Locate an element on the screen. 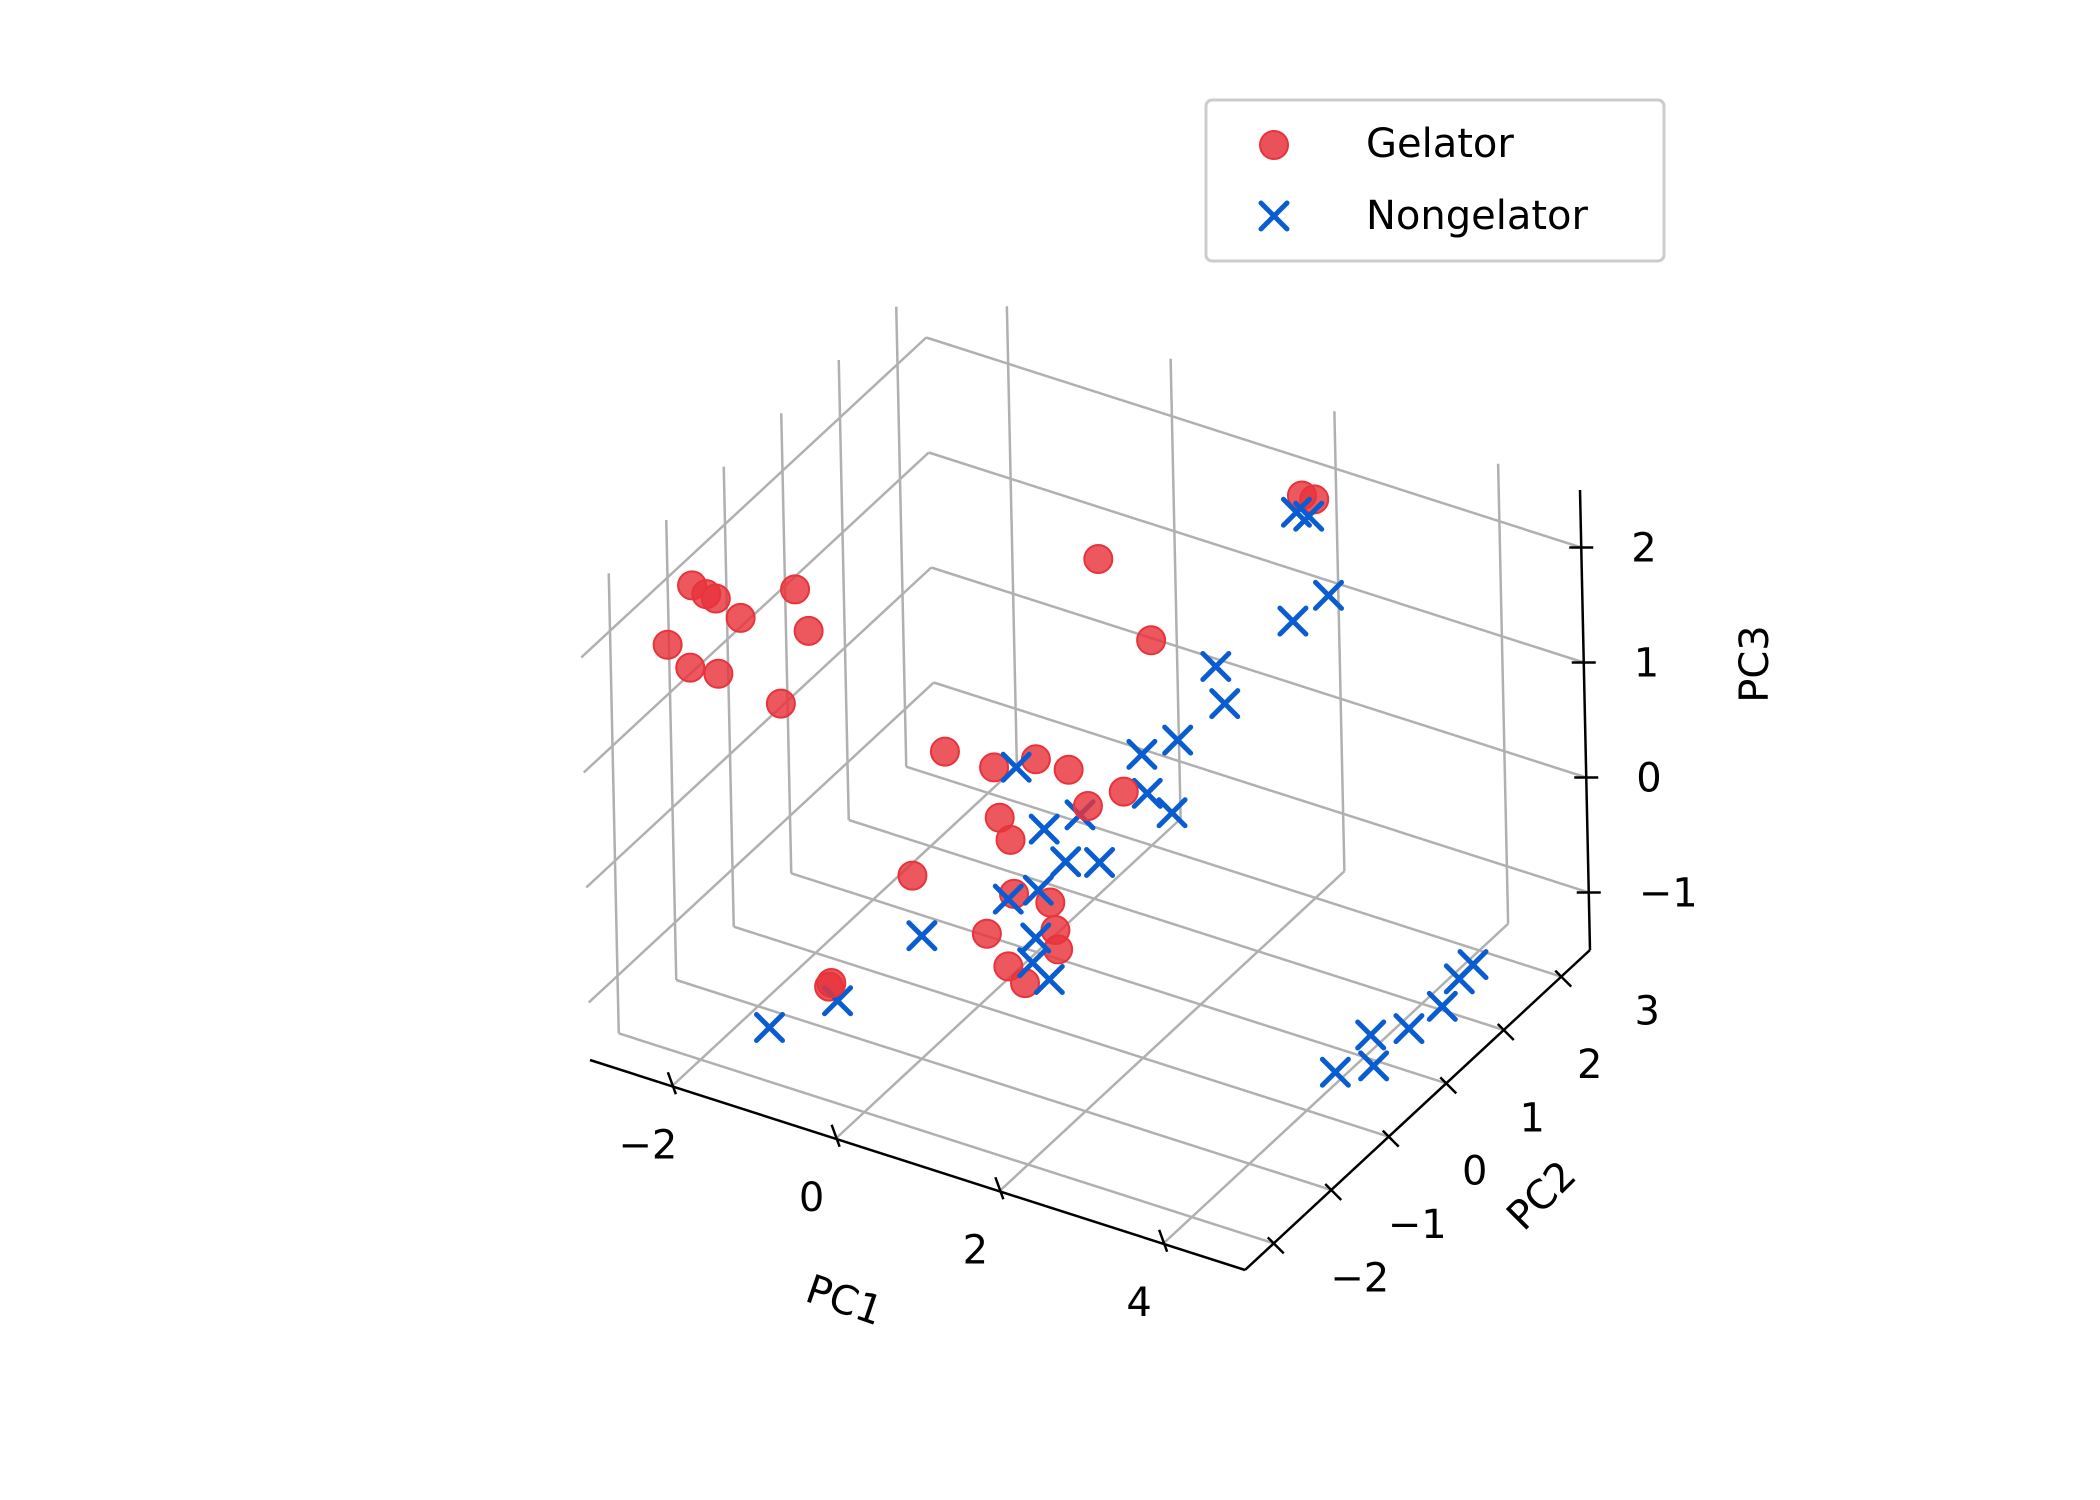 This screenshot has height=1500, width=2100. y-tick-label: 2 is located at coordinates (1589, 1065).